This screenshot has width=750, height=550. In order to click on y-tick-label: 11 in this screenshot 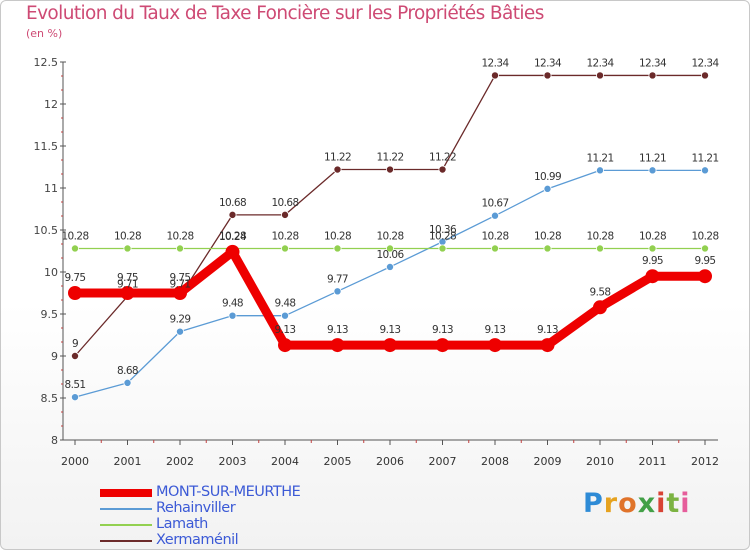, I will do `click(51, 188)`.